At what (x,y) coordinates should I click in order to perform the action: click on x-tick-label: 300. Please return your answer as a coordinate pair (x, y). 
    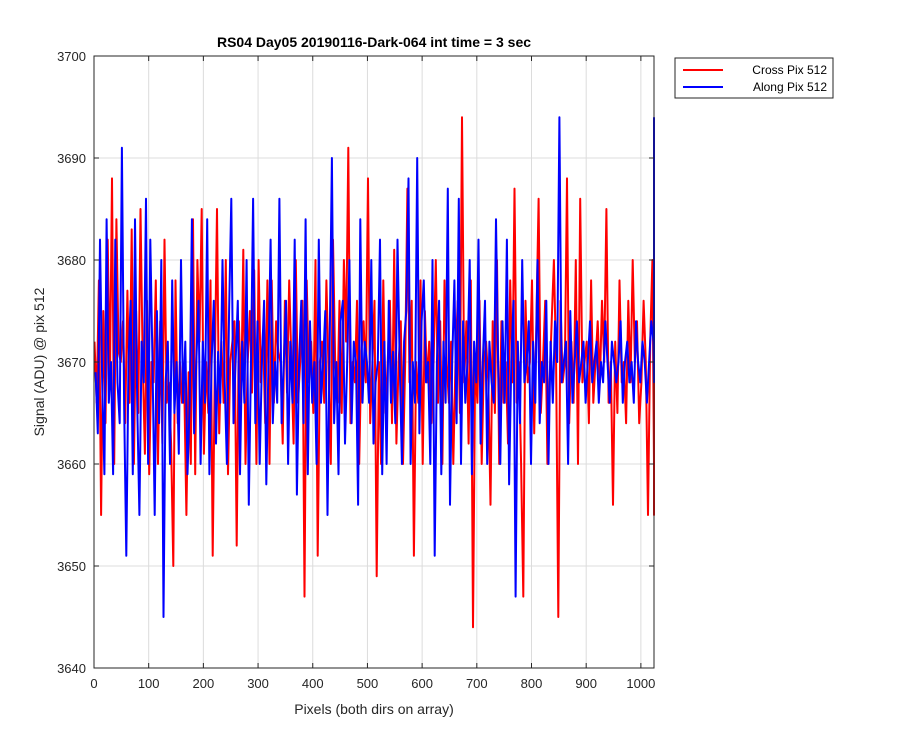
    Looking at the image, I should click on (258, 683).